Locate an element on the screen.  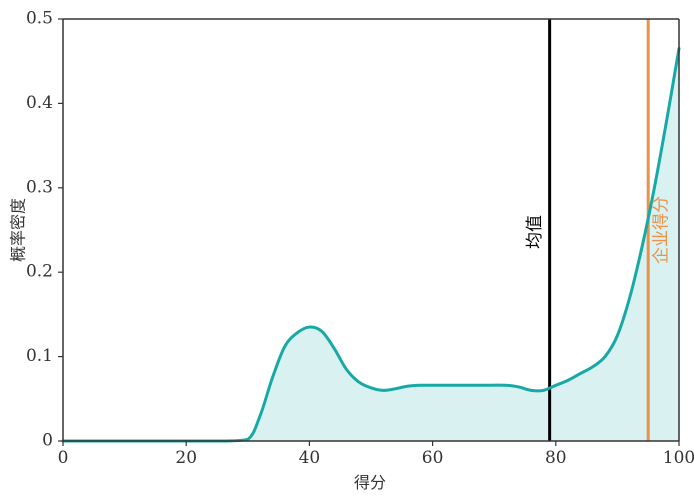
y-tick-label: 0.3 is located at coordinates (39, 187).